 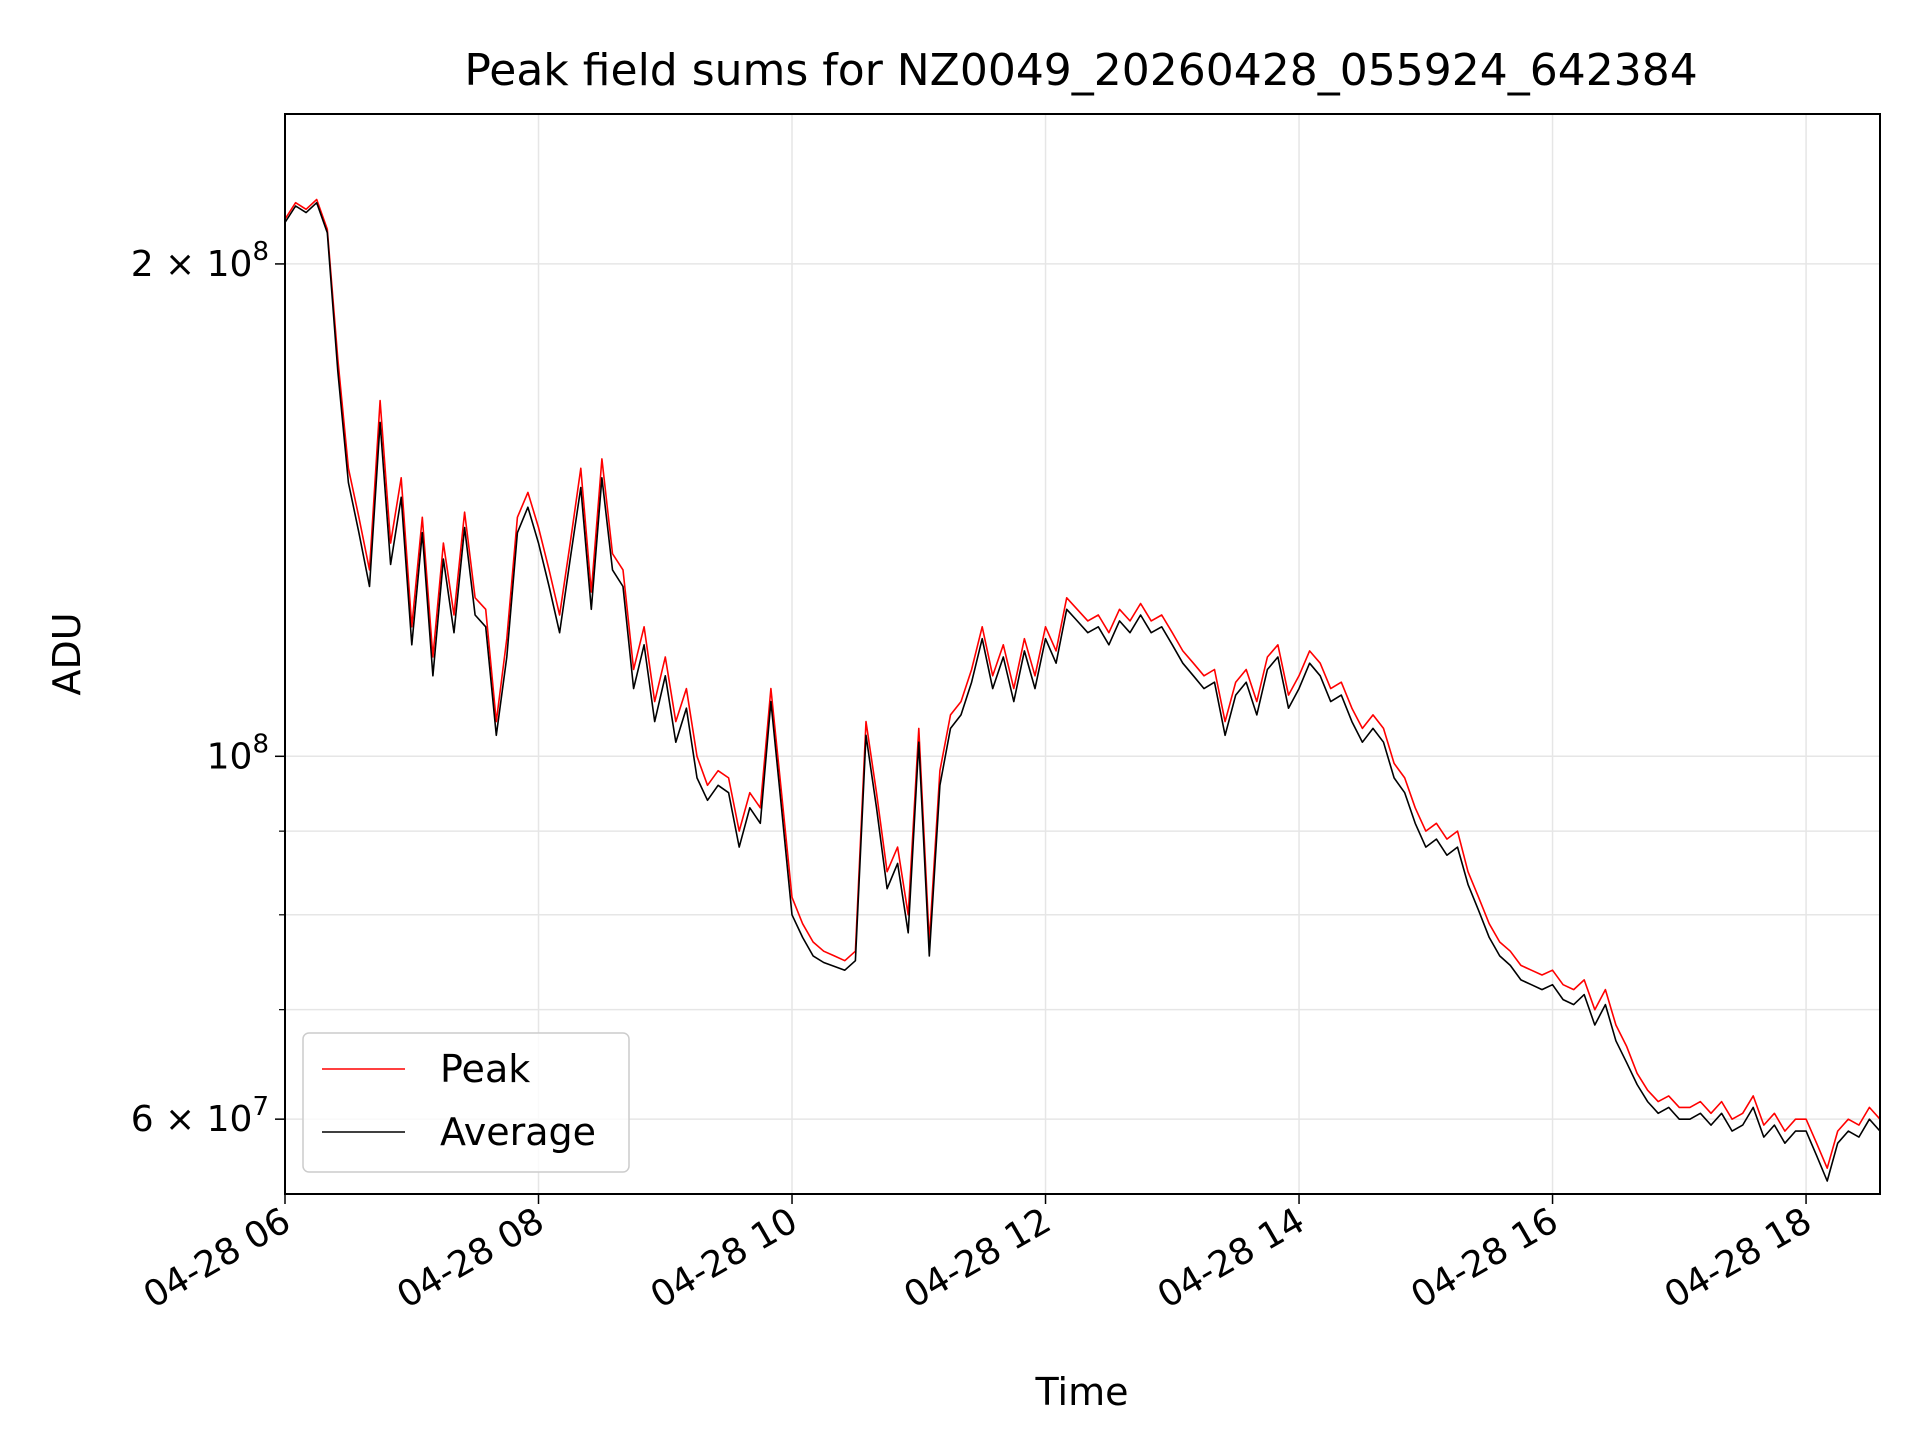 I want to click on legend: Peak Average, so click(x=466, y=1102).